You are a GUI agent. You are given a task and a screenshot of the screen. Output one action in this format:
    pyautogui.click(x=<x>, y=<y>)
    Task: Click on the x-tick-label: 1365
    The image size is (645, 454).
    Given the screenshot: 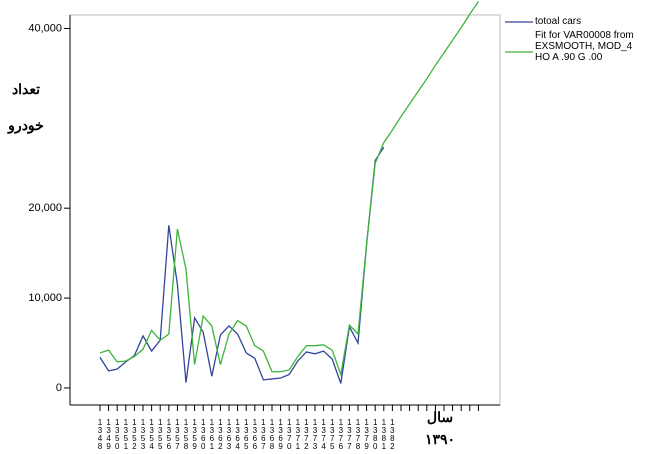 What is the action you would take?
    pyautogui.click(x=246, y=434)
    